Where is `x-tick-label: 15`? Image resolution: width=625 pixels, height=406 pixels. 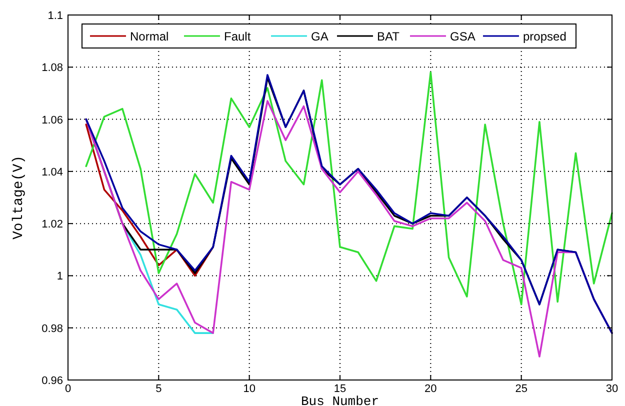 x-tick-label: 15 is located at coordinates (340, 389).